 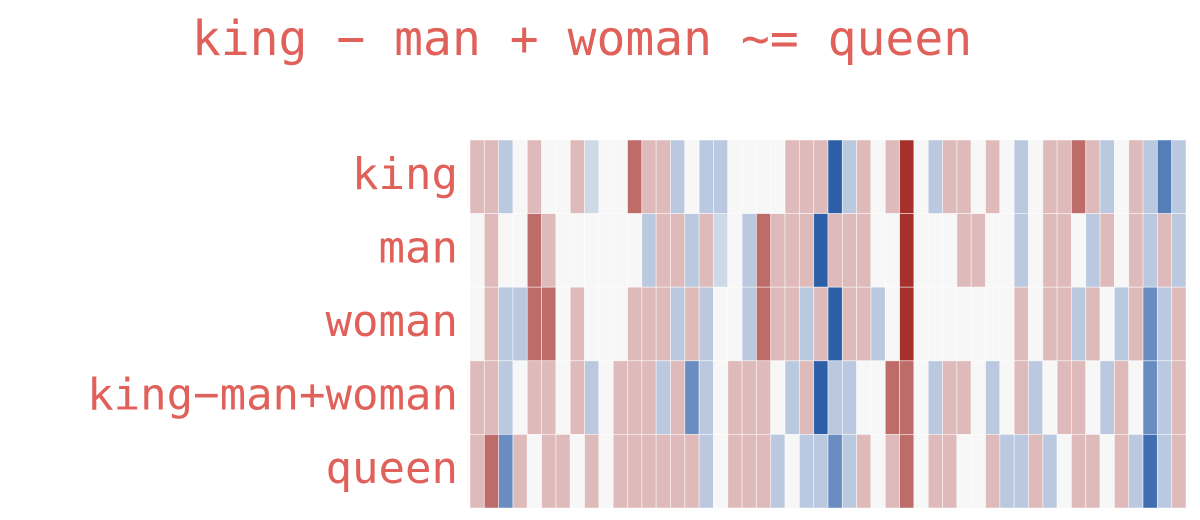 I want to click on row-label: king−man+woman, so click(x=272, y=395).